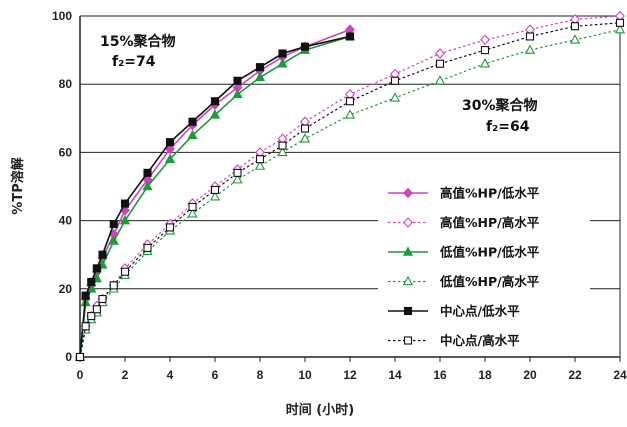 The height and width of the screenshot is (427, 627). Describe the element at coordinates (480, 340) in the screenshot. I see `legend-label-5: 中心点/高水平` at that location.